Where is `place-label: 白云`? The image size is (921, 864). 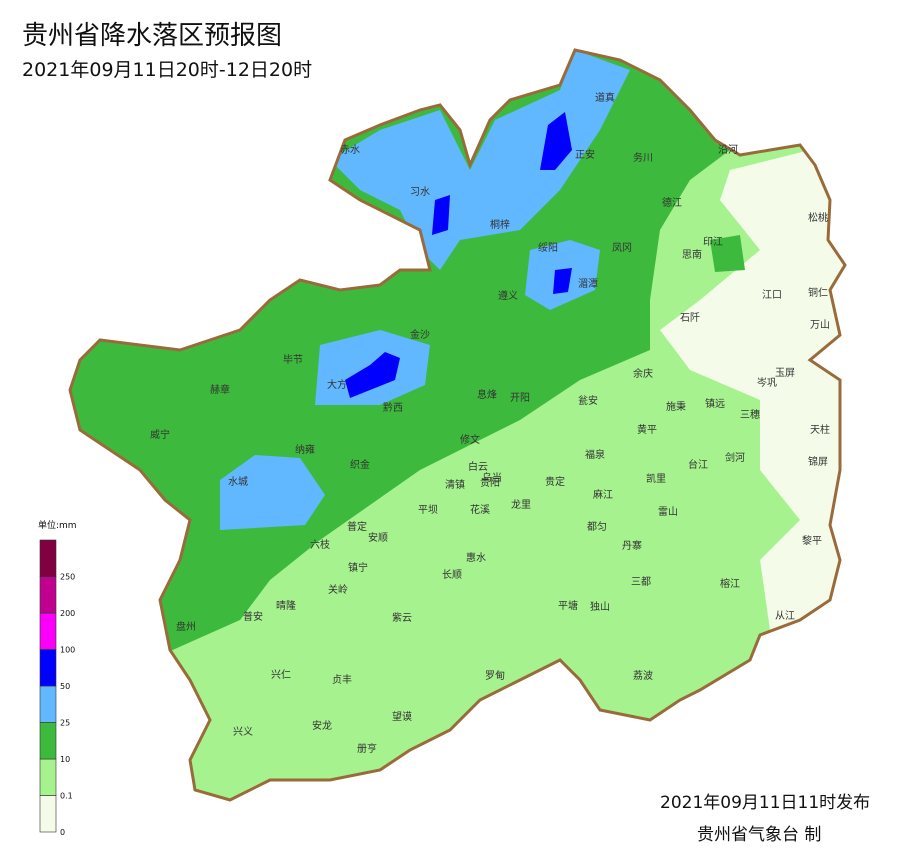
place-label: 白云 is located at coordinates (478, 466).